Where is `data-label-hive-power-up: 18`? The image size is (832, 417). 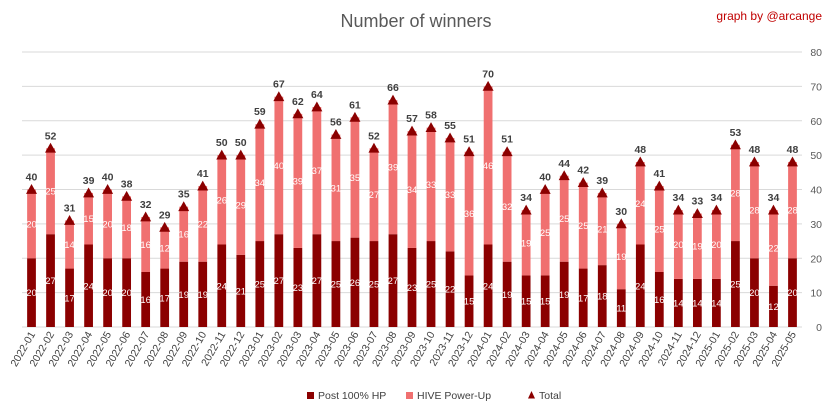 data-label-hive-power-up: 18 is located at coordinates (126, 228).